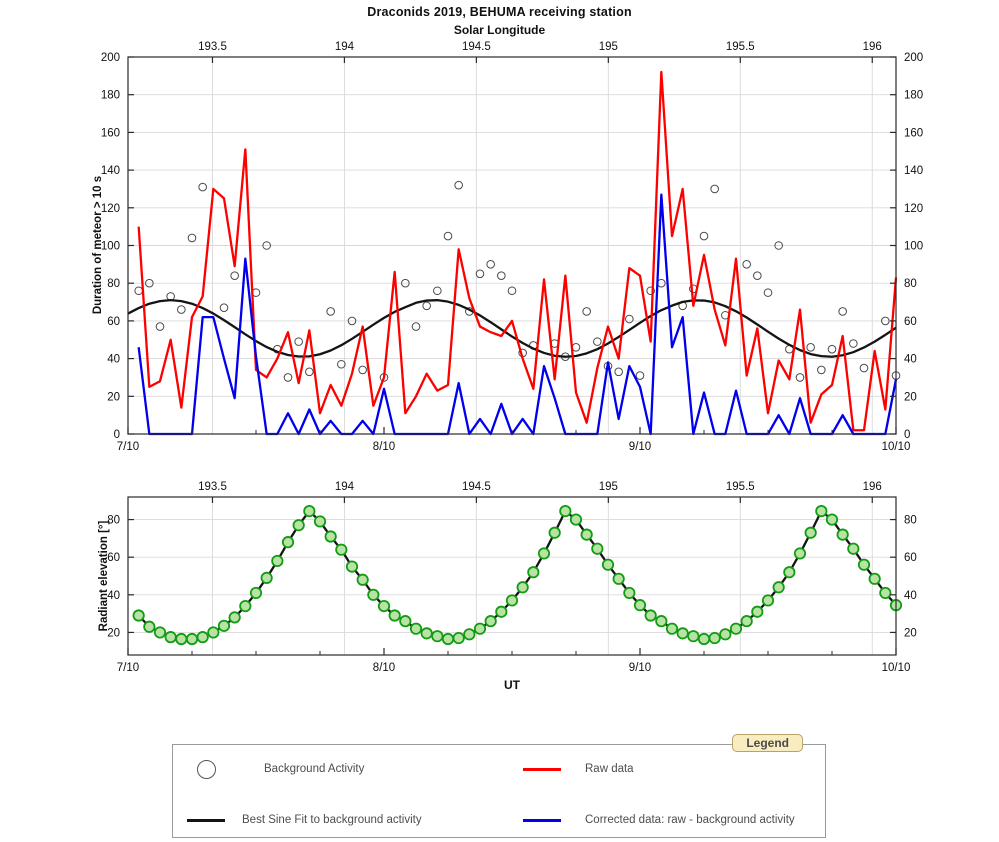 Image resolution: width=999 pixels, height=842 pixels. I want to click on legend-item-background-activity: Background Activity, so click(280, 769).